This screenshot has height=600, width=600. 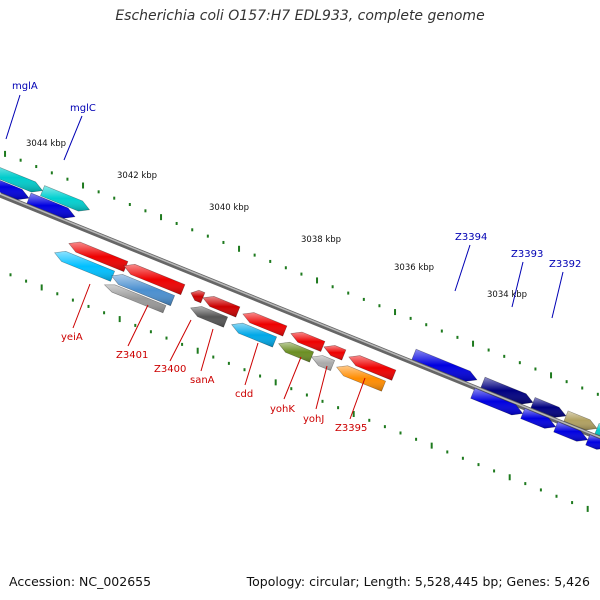 What do you see at coordinates (80, 581) in the screenshot?
I see `accession-text: Accession: NC_002655` at bounding box center [80, 581].